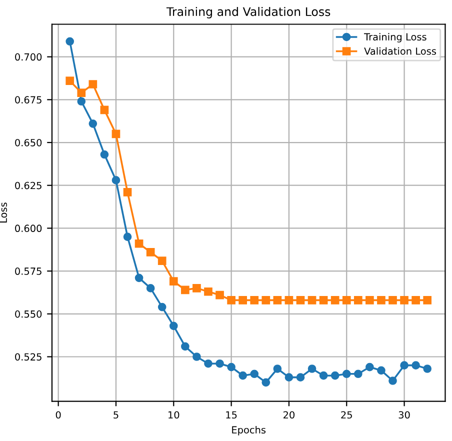 The width and height of the screenshot is (452, 441). I want to click on y-tick-label: 0.675, so click(28, 100).